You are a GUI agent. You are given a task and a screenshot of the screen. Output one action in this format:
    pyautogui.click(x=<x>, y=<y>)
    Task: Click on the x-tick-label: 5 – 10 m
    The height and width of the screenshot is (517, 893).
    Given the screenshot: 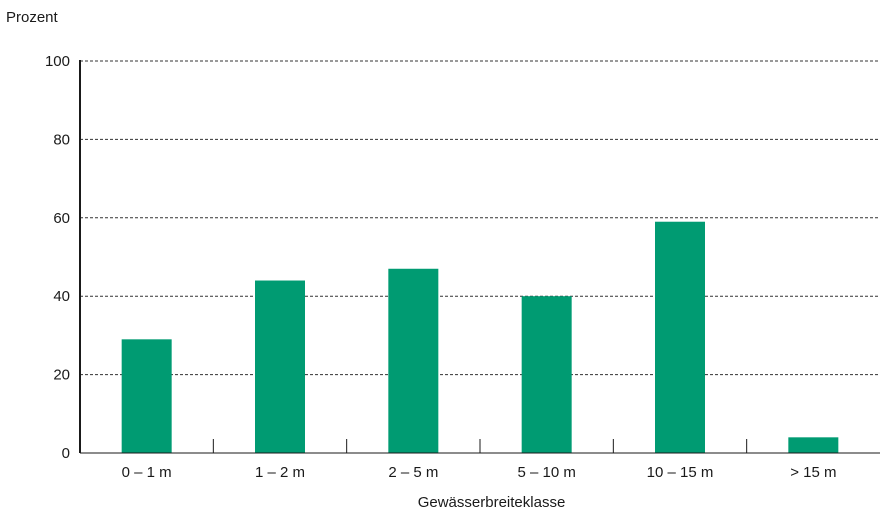 What is the action you would take?
    pyautogui.click(x=546, y=472)
    